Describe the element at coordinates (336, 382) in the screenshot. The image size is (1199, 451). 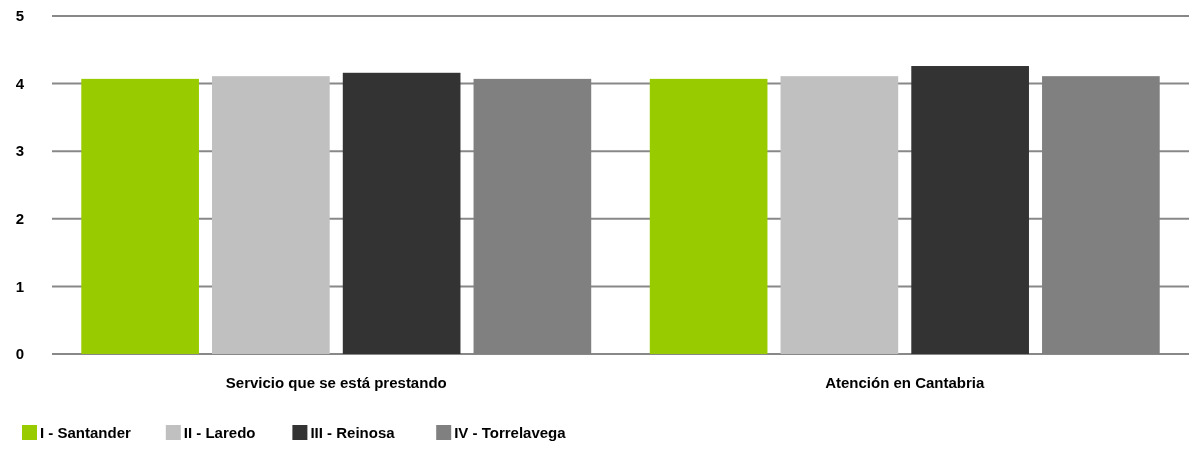
I see `x-tick-label: Servicio que se está prestando` at that location.